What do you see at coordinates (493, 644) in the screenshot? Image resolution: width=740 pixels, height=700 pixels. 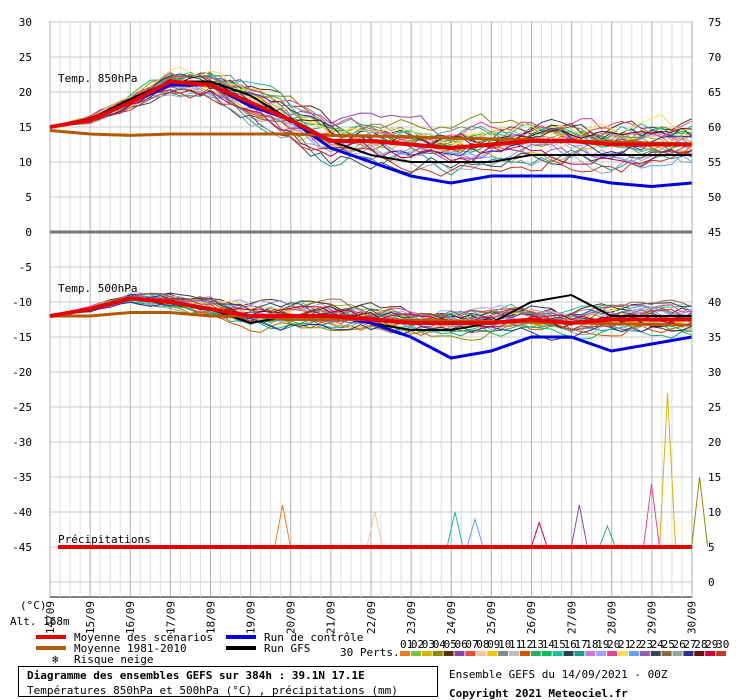 I see `pert-number: 09` at bounding box center [493, 644].